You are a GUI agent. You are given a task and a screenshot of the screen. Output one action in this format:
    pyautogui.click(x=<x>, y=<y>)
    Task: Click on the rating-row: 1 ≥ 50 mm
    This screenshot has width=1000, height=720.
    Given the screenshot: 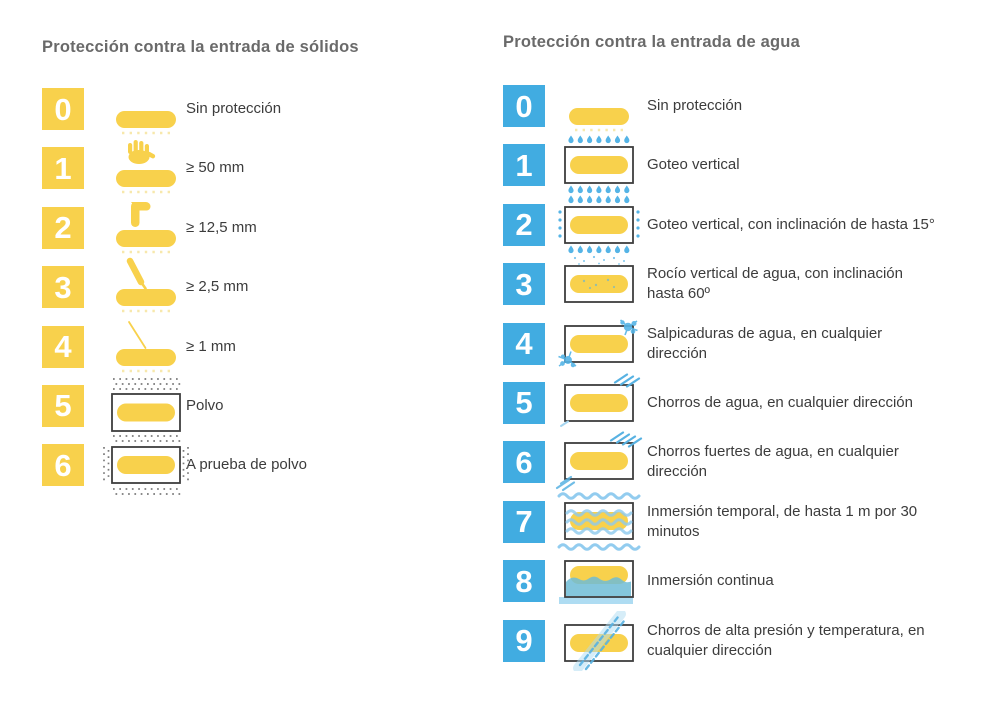 What is the action you would take?
    pyautogui.click(x=265, y=167)
    